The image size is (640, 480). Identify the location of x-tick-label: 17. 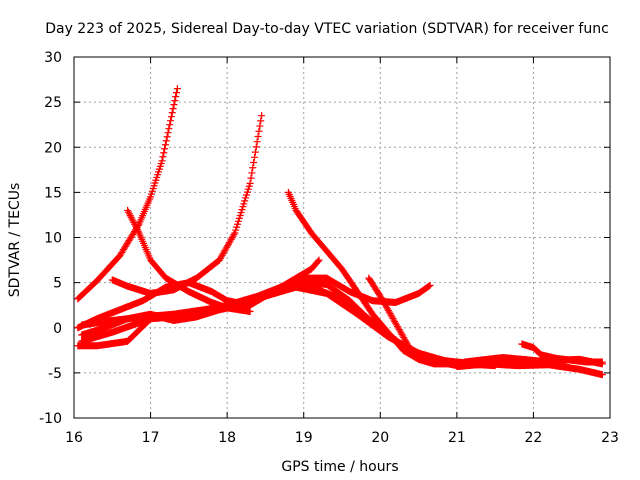
(151, 438).